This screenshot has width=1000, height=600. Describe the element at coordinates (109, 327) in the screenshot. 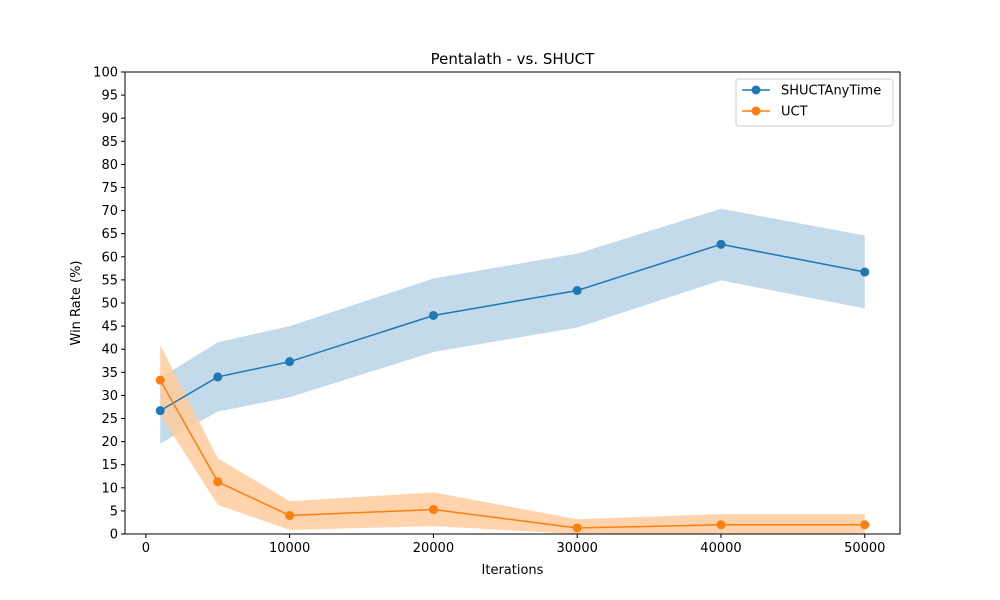

I see `y-tick-label-45: 45` at that location.